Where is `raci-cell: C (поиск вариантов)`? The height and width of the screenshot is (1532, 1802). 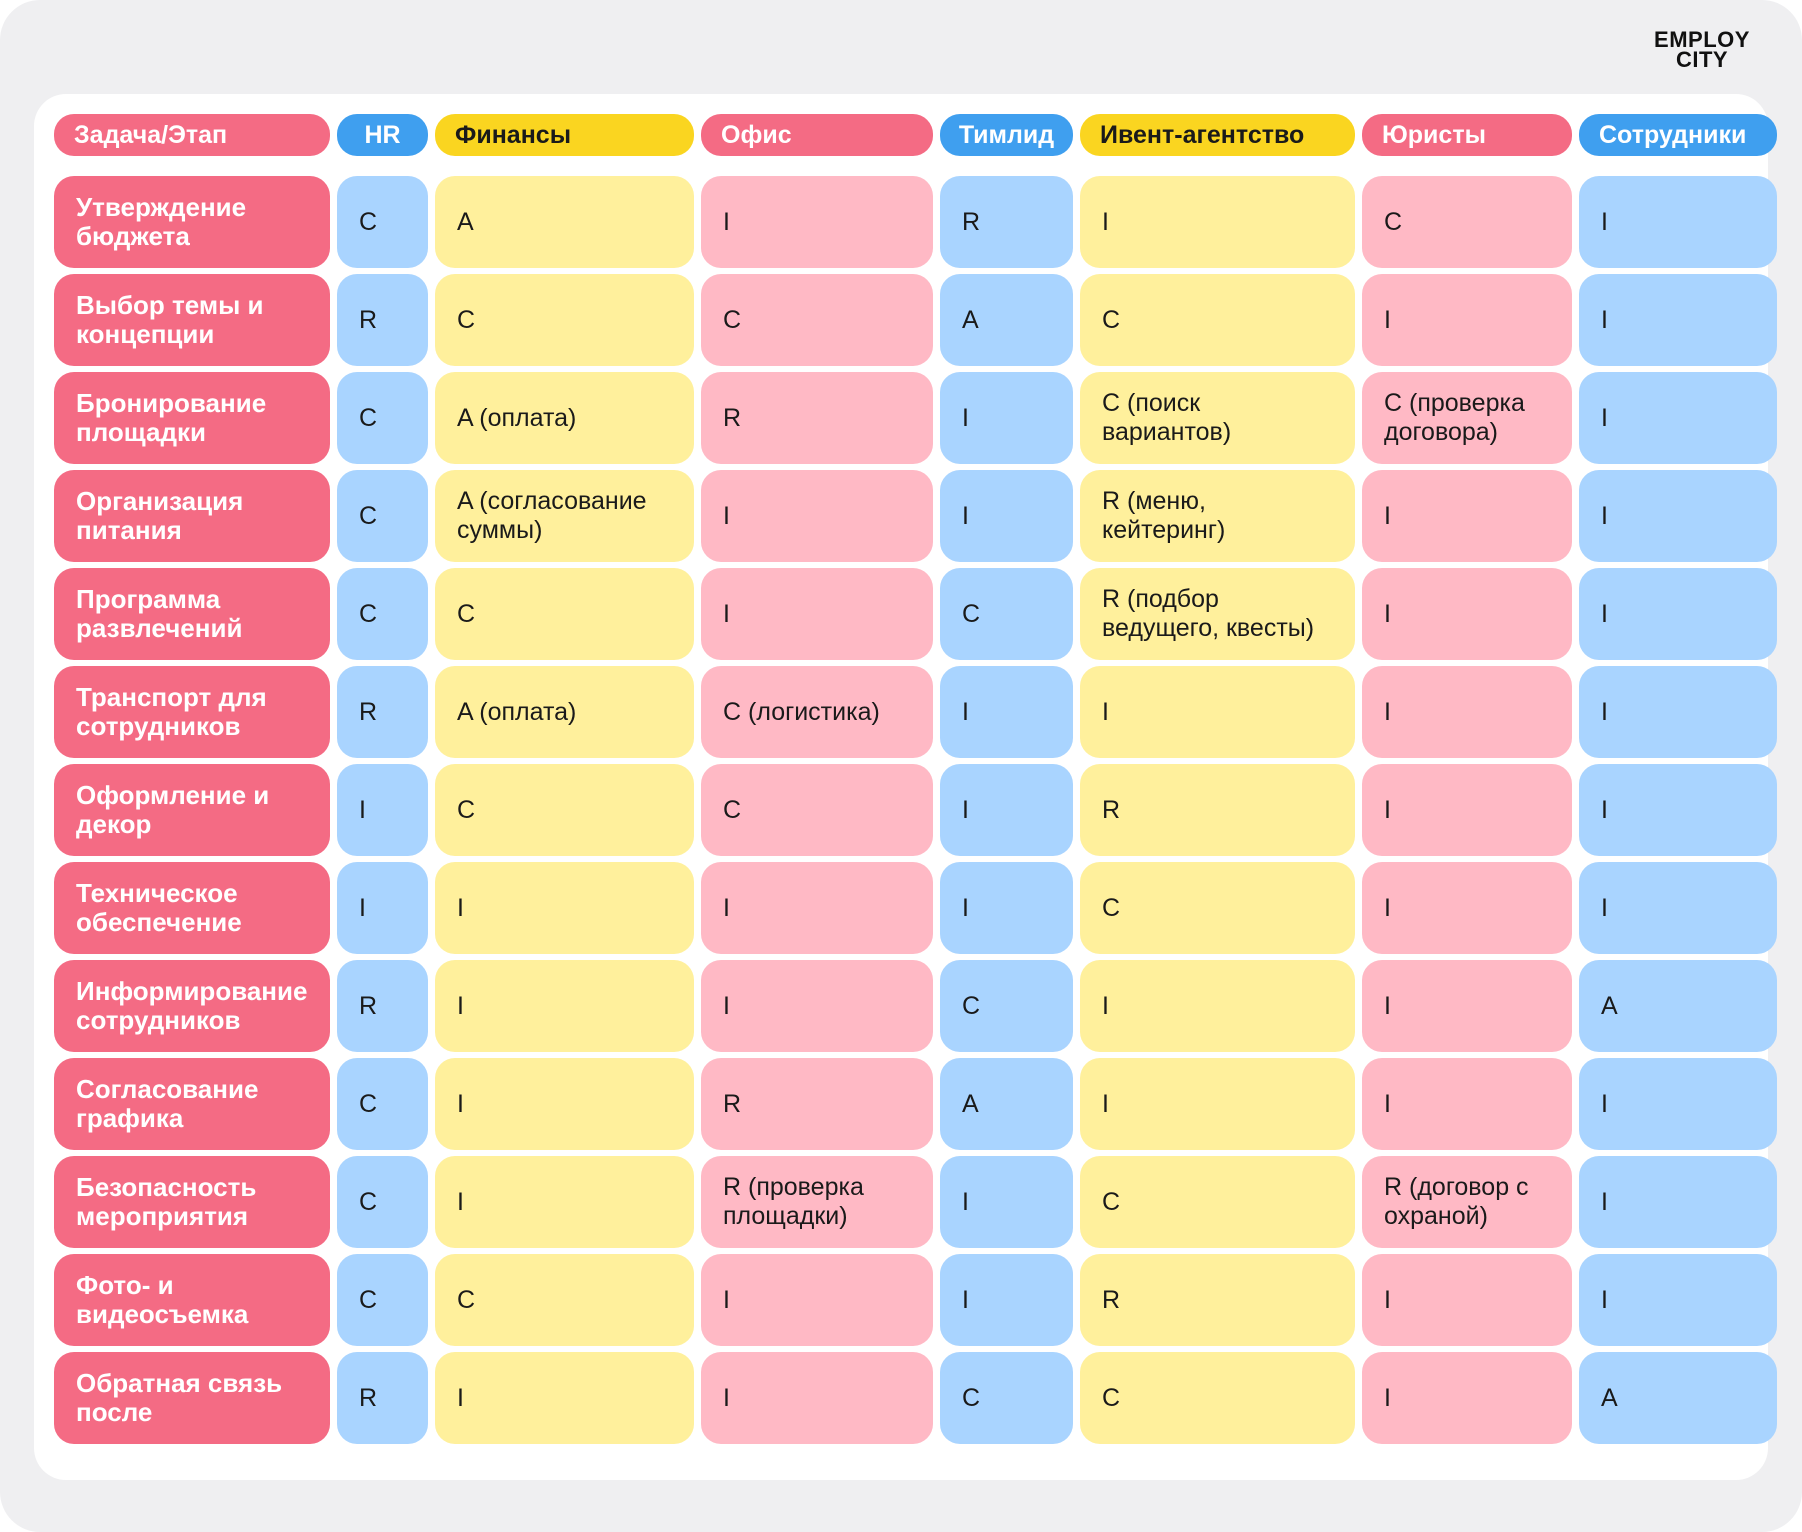
raci-cell: C (поиск вариантов) is located at coordinates (1217, 418).